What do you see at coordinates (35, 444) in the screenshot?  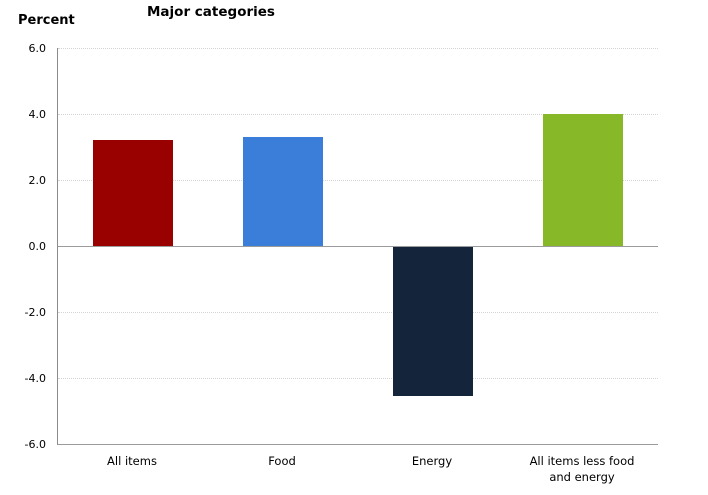 I see `y-tick-label: -6.0` at bounding box center [35, 444].